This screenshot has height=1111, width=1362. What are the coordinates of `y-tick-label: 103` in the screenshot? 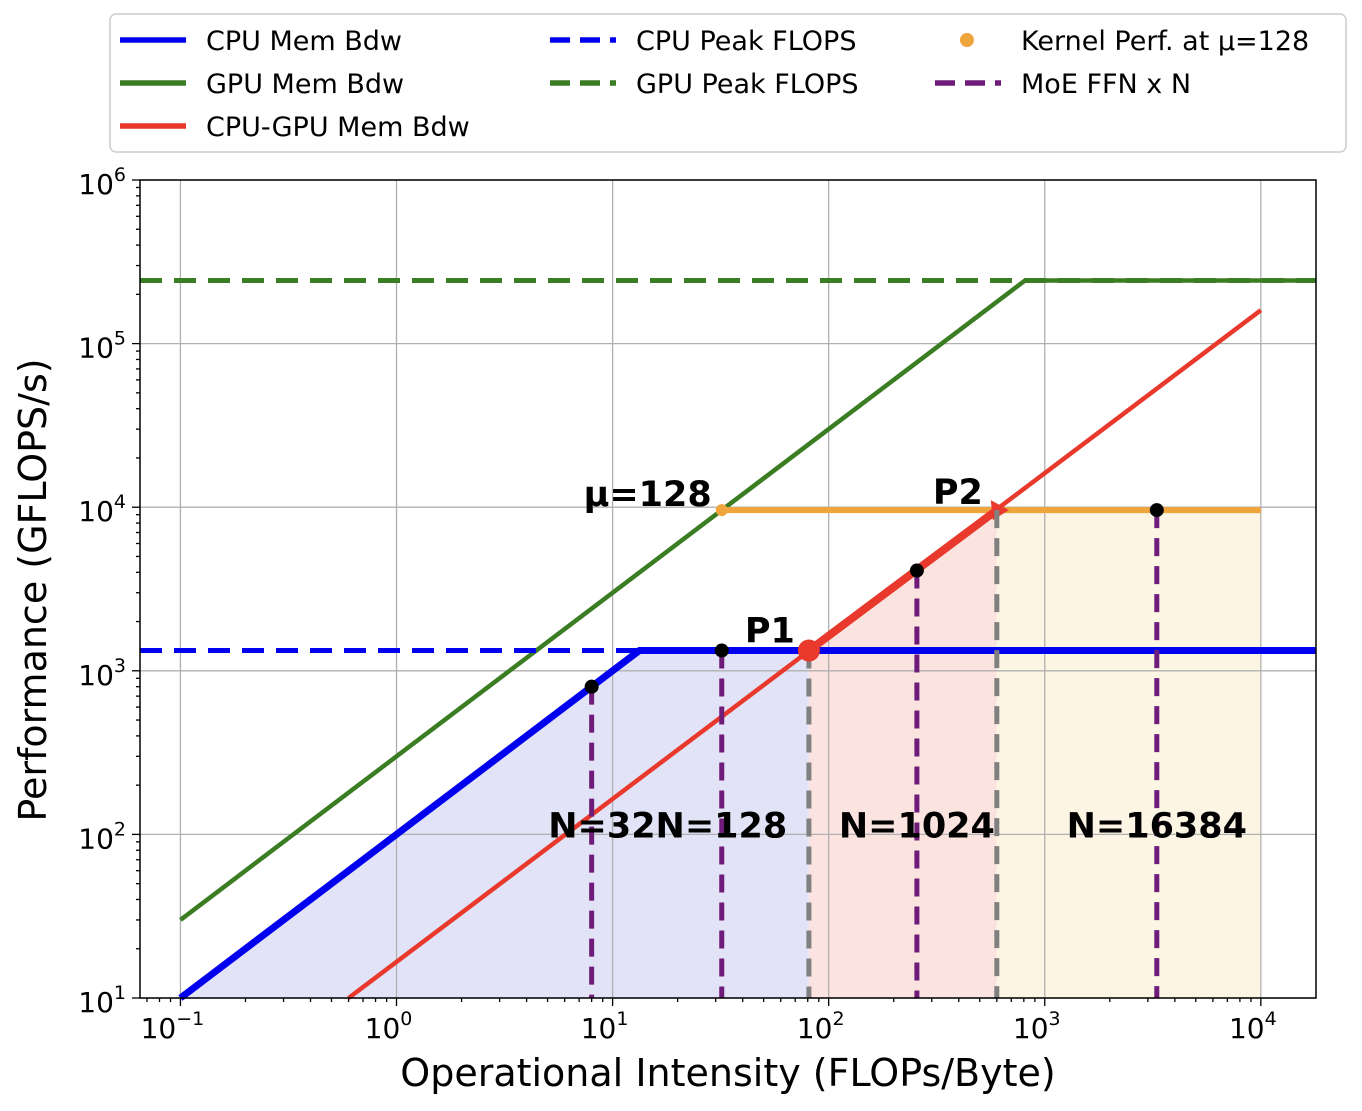 It's located at (102, 673).